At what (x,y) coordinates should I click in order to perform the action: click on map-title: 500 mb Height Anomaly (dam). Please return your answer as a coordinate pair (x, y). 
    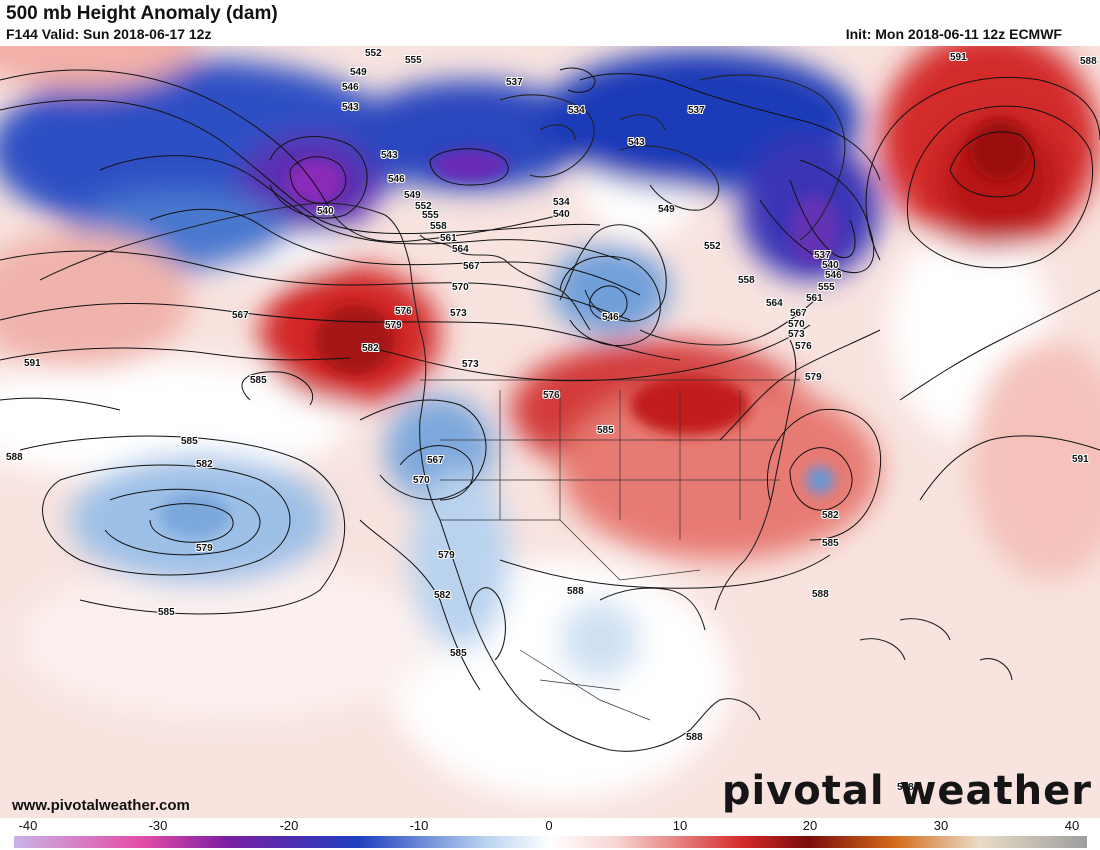
    Looking at the image, I should click on (142, 13).